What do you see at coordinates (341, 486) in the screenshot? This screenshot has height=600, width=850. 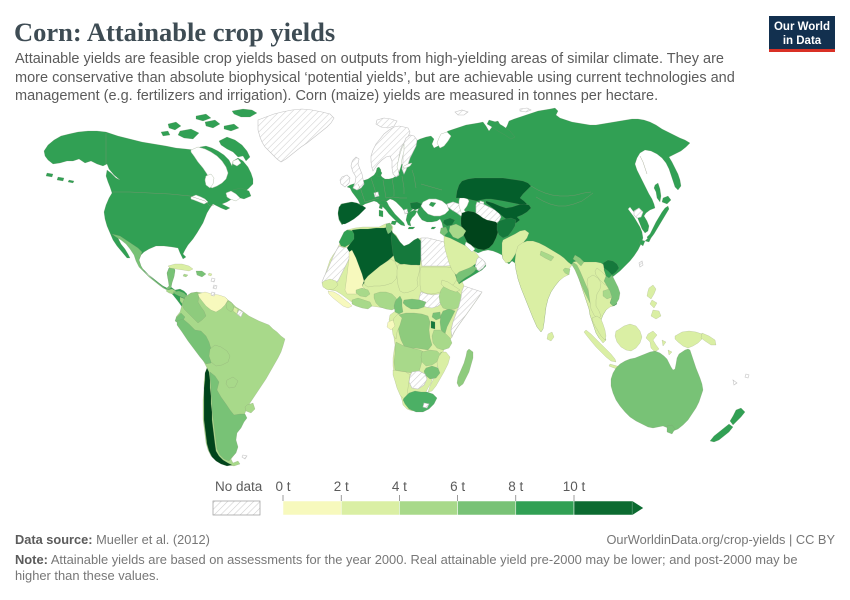 I see `svg-text: 2 t` at bounding box center [341, 486].